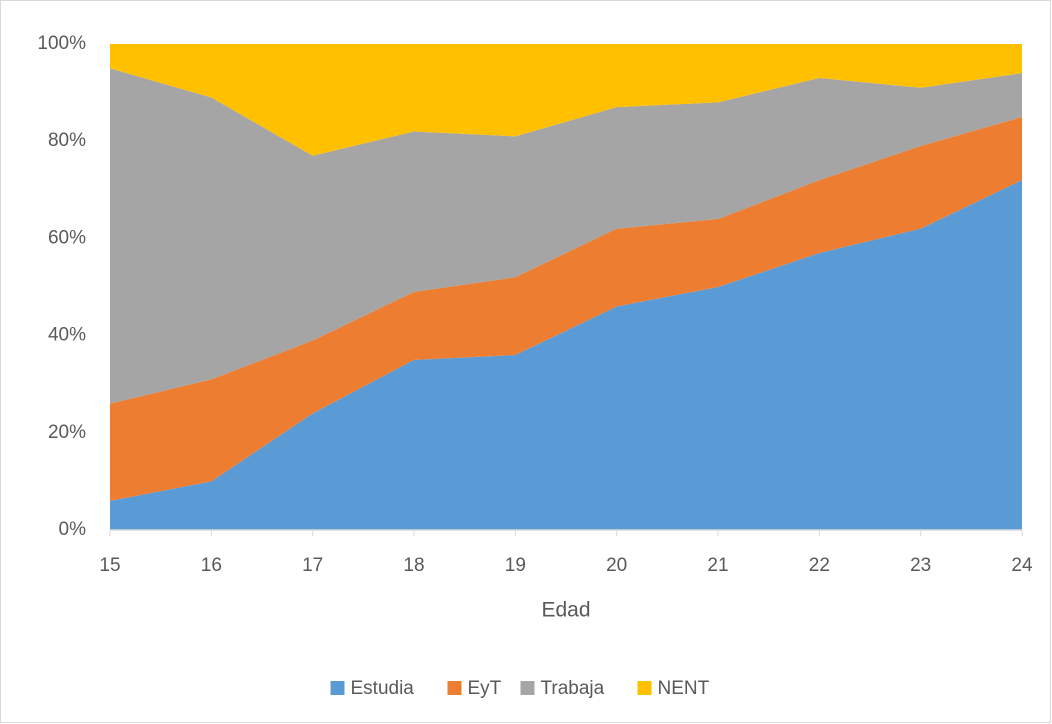  I want to click on x-tick-label: 23, so click(920, 565).